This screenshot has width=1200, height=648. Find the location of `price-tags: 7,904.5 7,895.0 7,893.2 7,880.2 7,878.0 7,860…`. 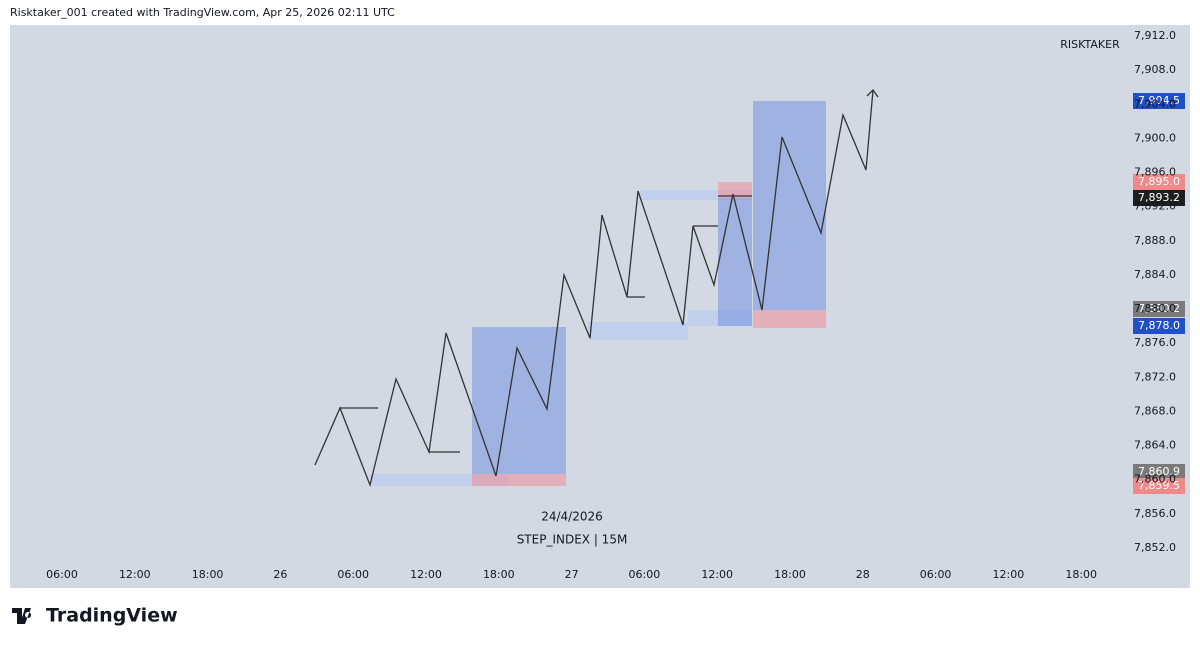

price-tags: 7,904.5 7,895.0 7,893.2 7,880.2 7,878.0 7,860… is located at coordinates (1159, 293).